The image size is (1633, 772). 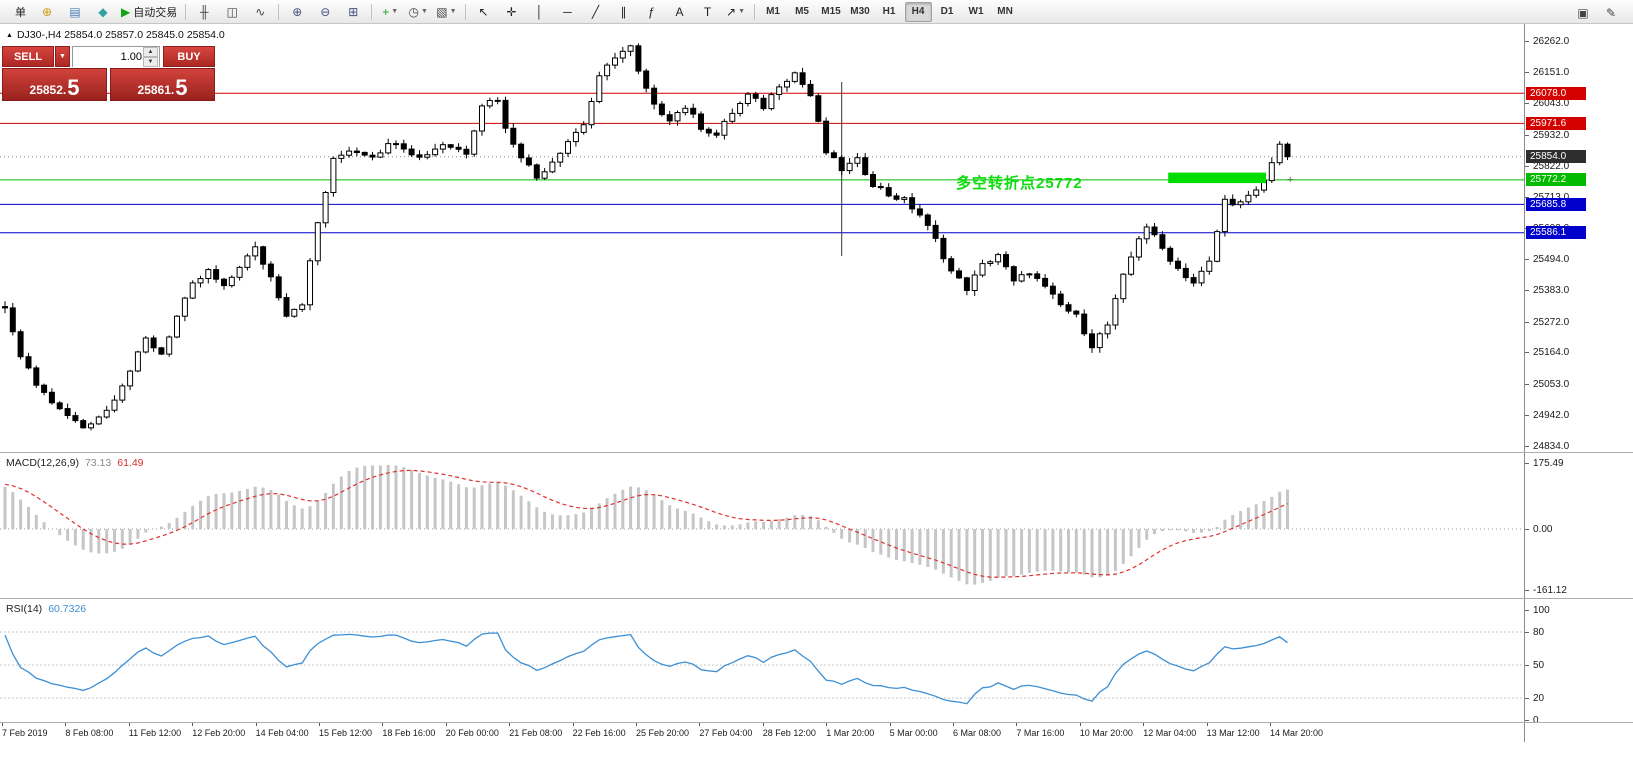 I want to click on time-label: 20 Feb 00:00, so click(x=472, y=733).